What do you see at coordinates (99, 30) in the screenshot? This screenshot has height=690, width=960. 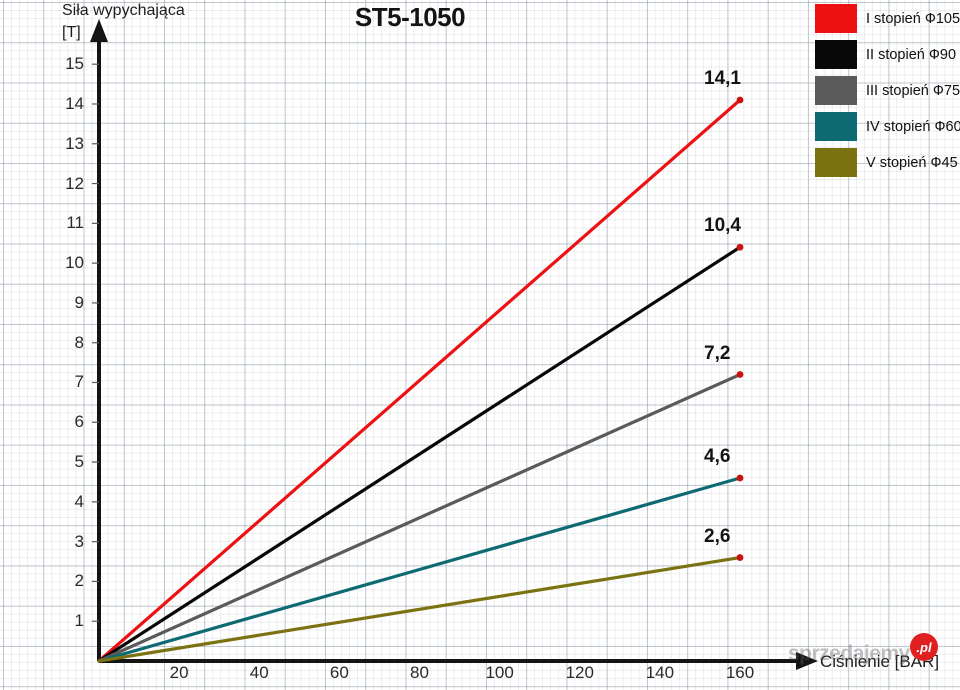 I see `y-axis-arrow-icon` at bounding box center [99, 30].